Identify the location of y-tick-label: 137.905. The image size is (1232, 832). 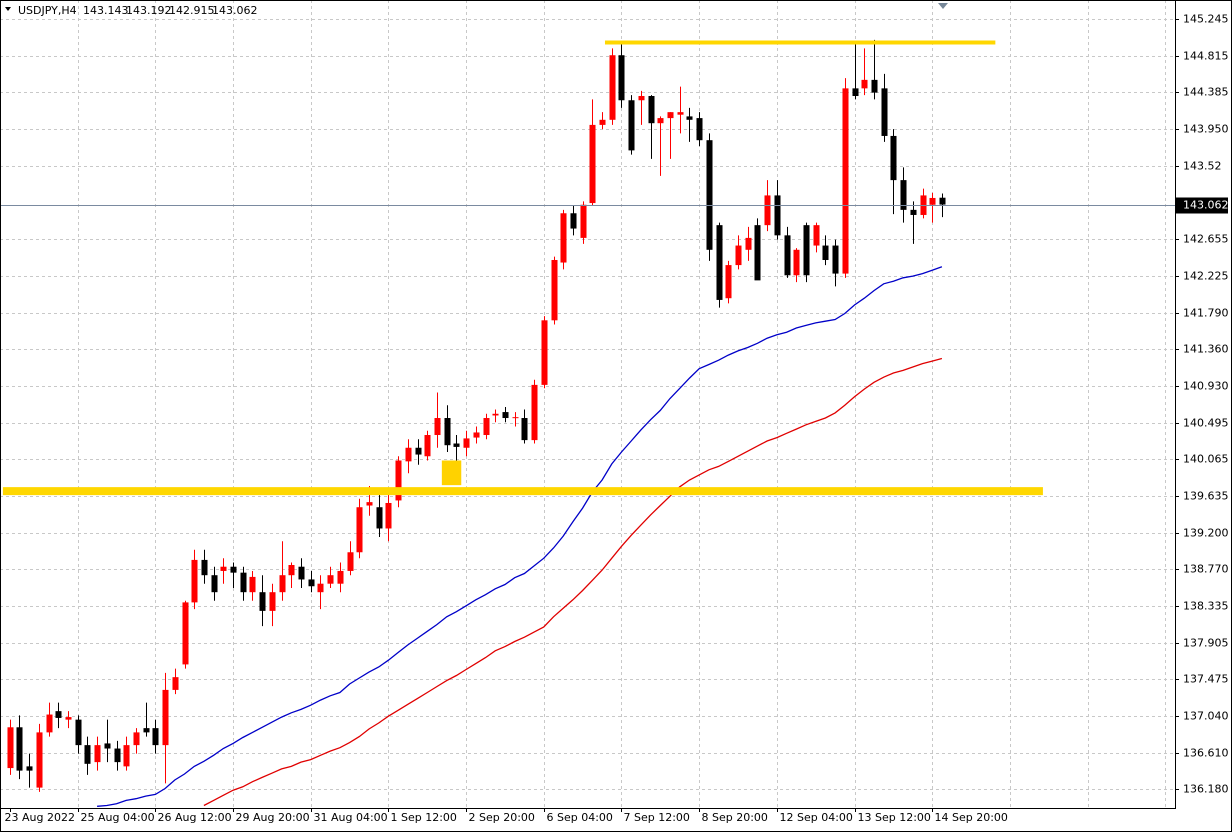
(1206, 643).